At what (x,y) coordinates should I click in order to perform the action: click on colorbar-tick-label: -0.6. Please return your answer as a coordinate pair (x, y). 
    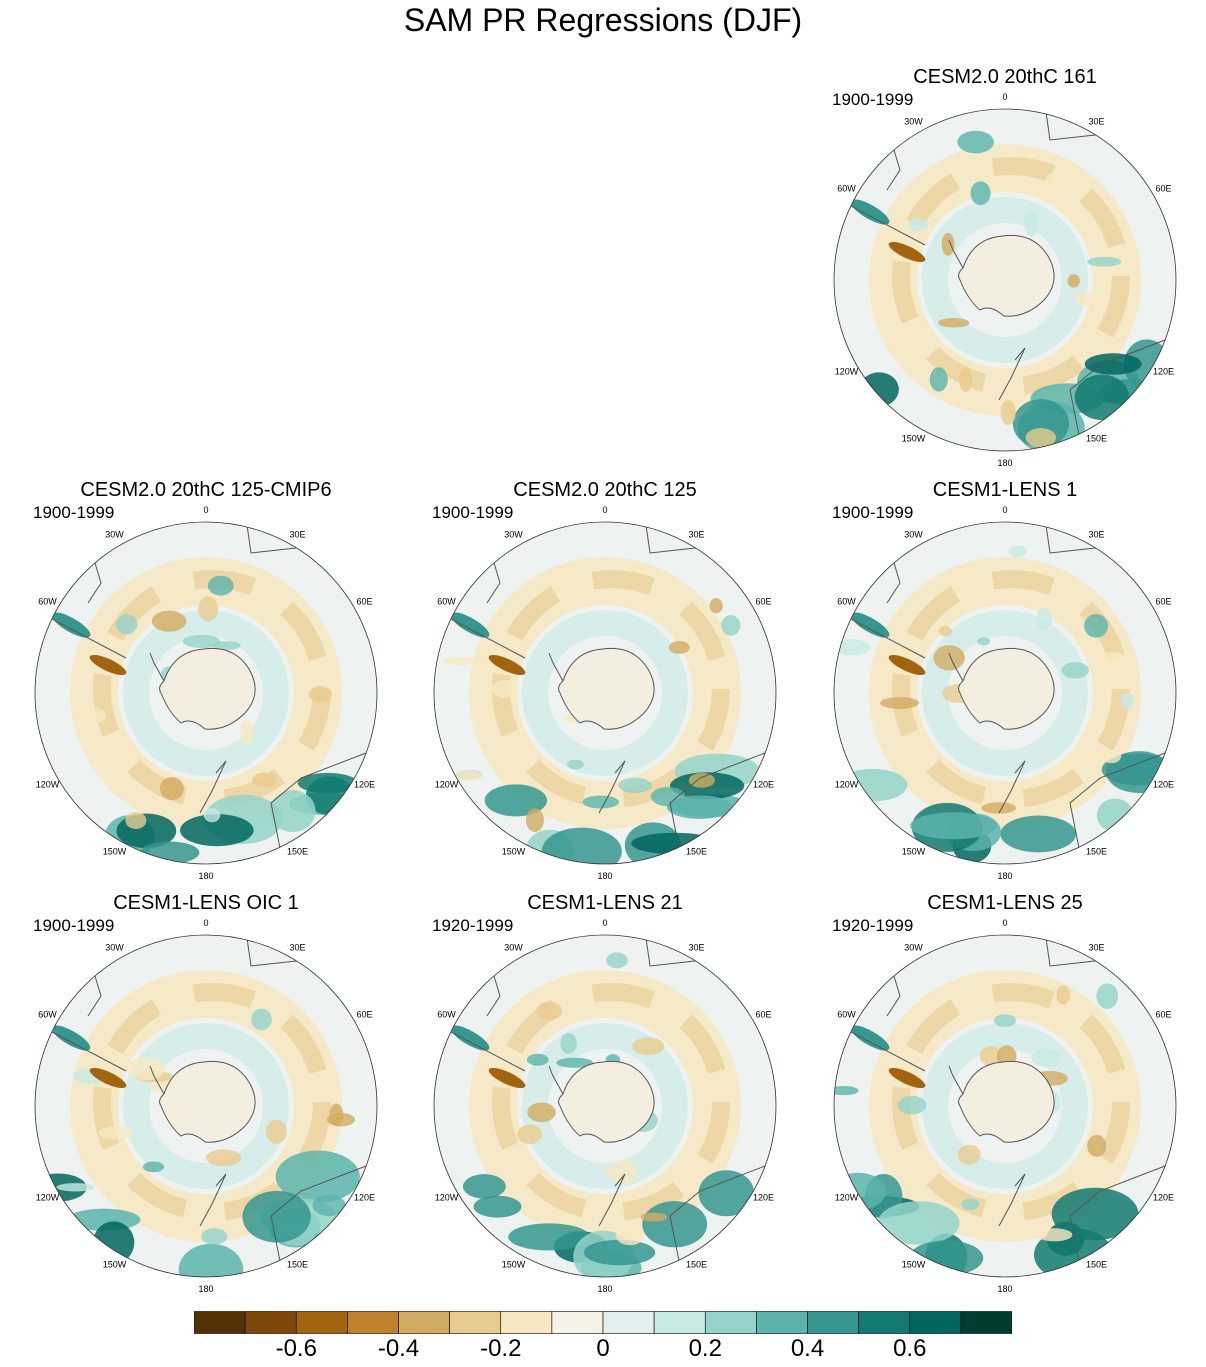
    Looking at the image, I should click on (296, 1348).